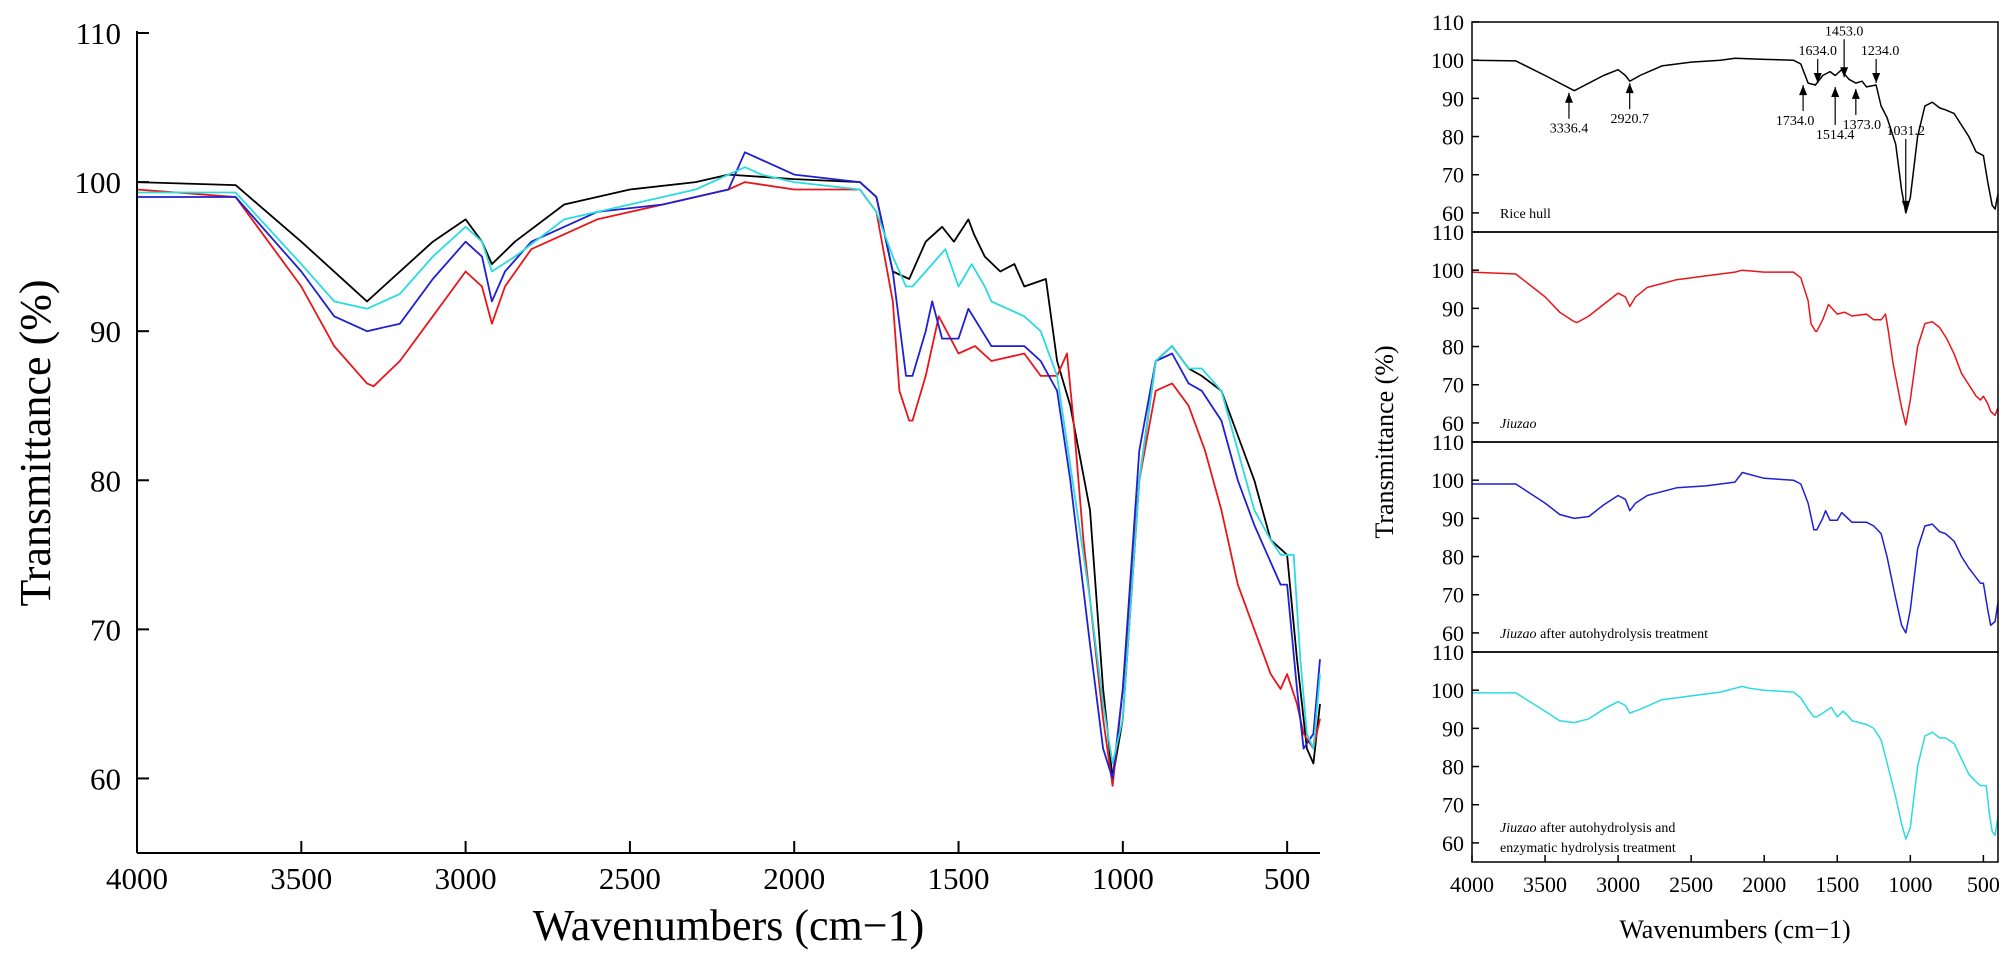  Describe the element at coordinates (1588, 848) in the screenshot. I see `panel-label-line2: enzymatic hydrolysis treatment` at that location.